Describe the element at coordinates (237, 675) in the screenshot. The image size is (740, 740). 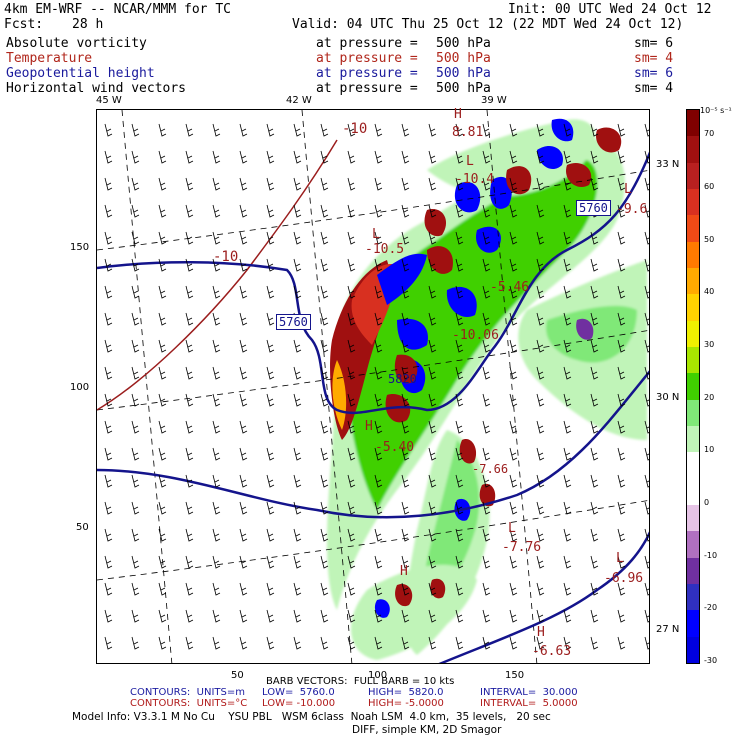
I see `x-tick: 50` at that location.